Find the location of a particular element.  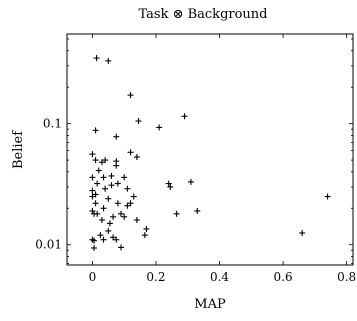

x-tick-label: 0.4 is located at coordinates (219, 277).